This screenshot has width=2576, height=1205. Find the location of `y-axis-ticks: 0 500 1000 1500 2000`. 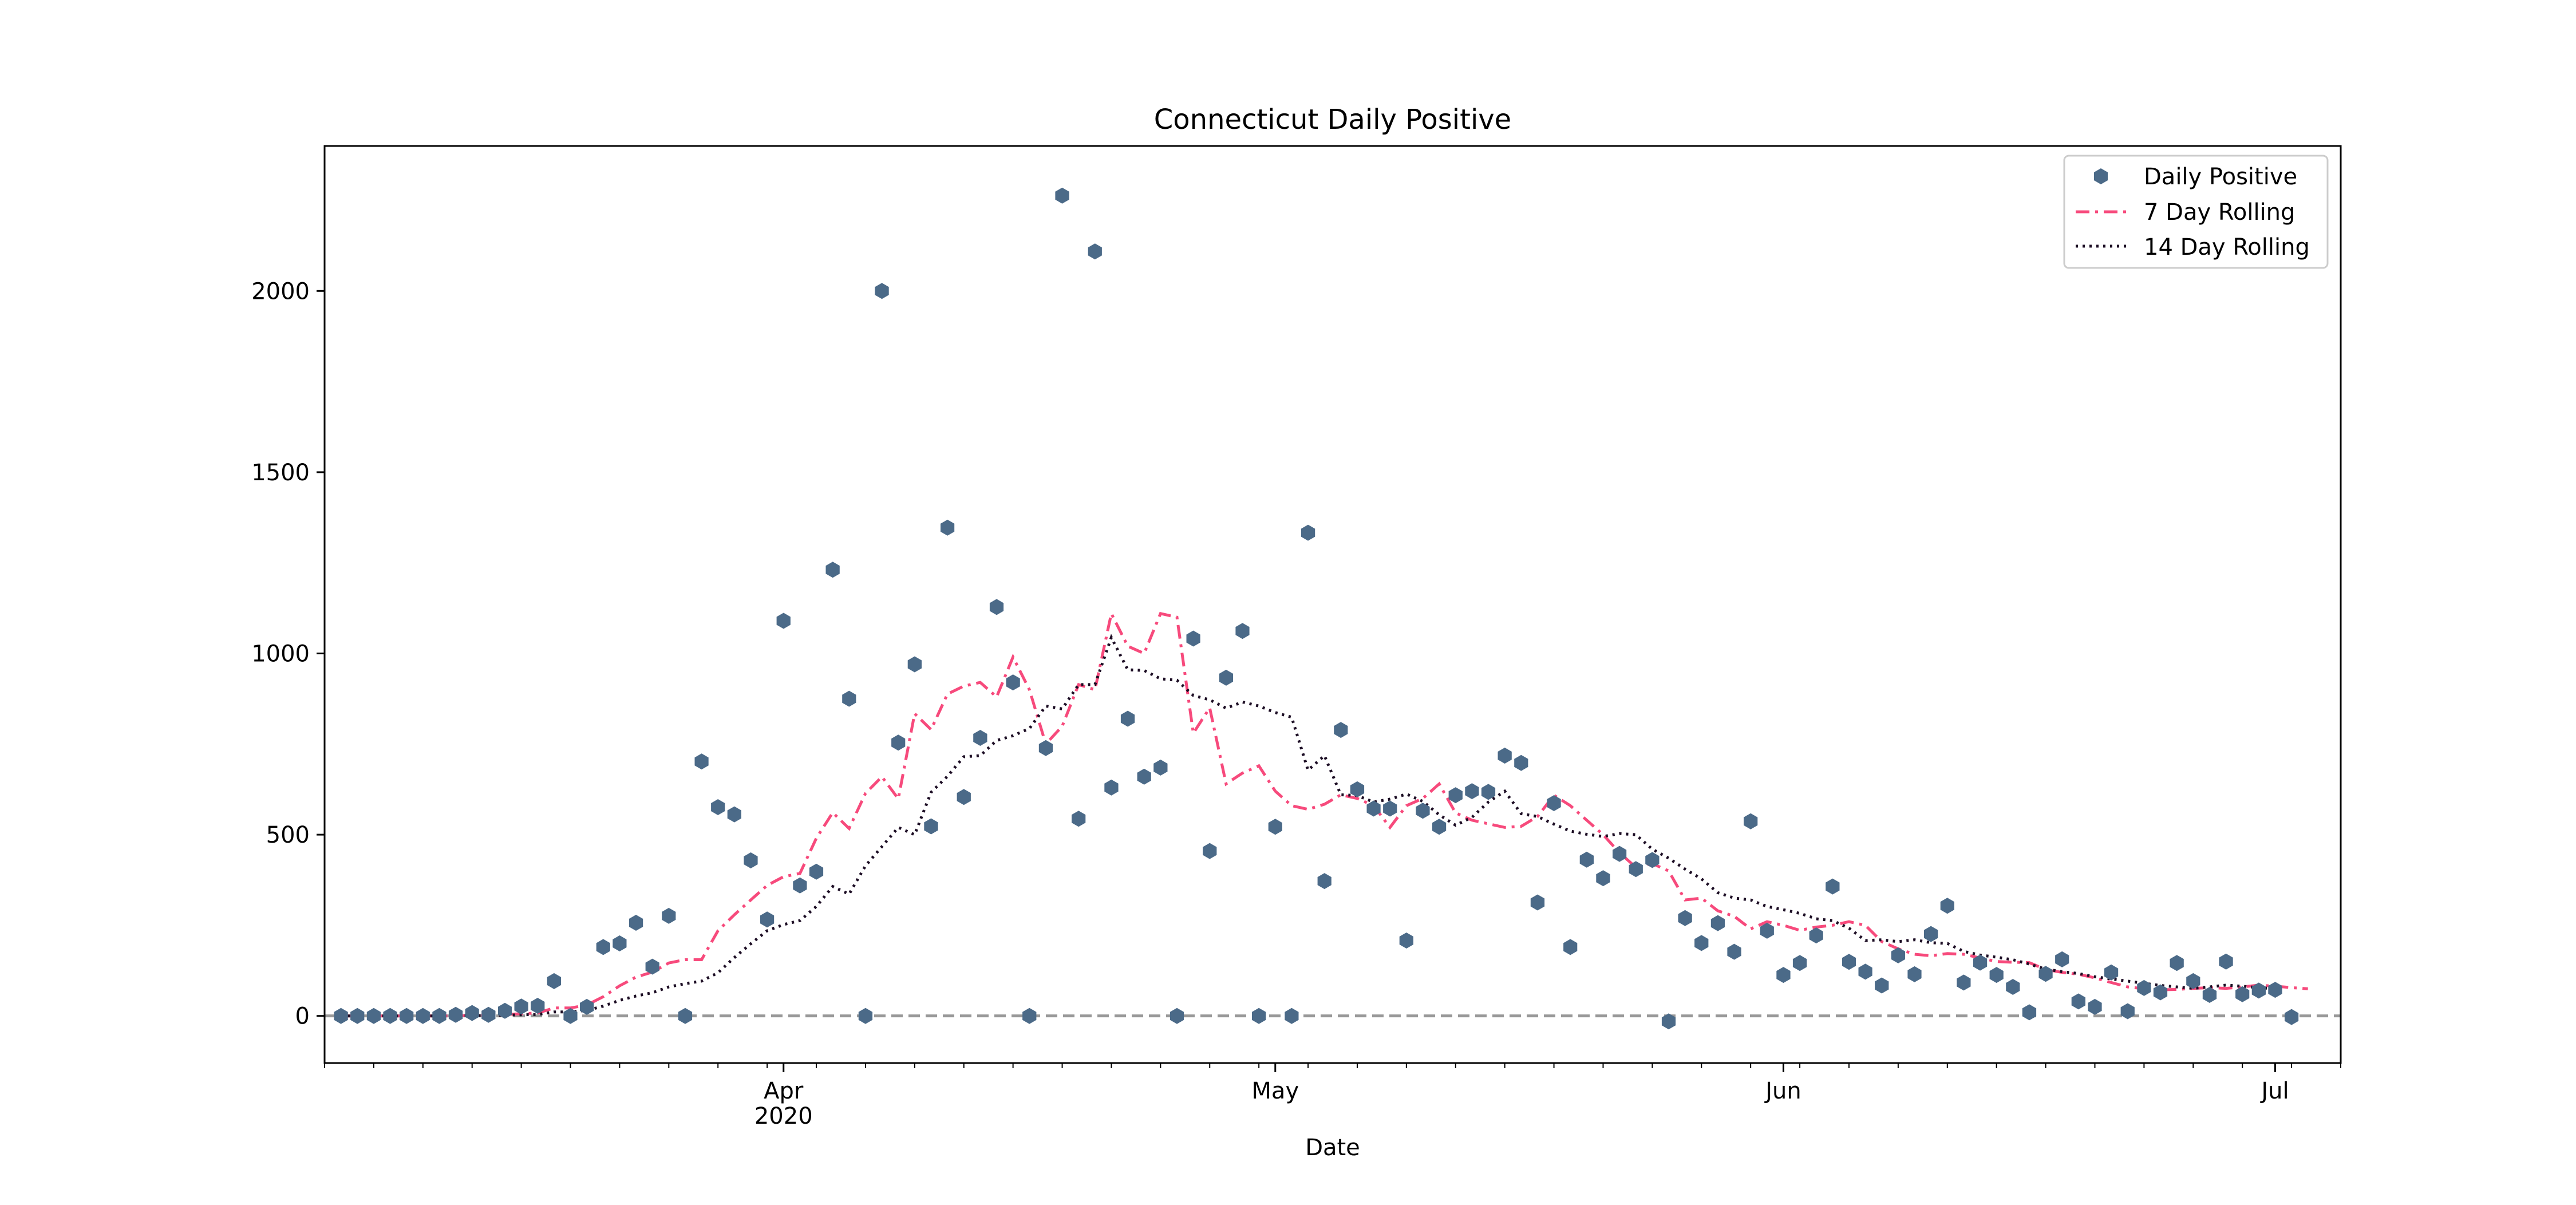

y-axis-ticks: 0 500 1000 1500 2000 is located at coordinates (288, 654).